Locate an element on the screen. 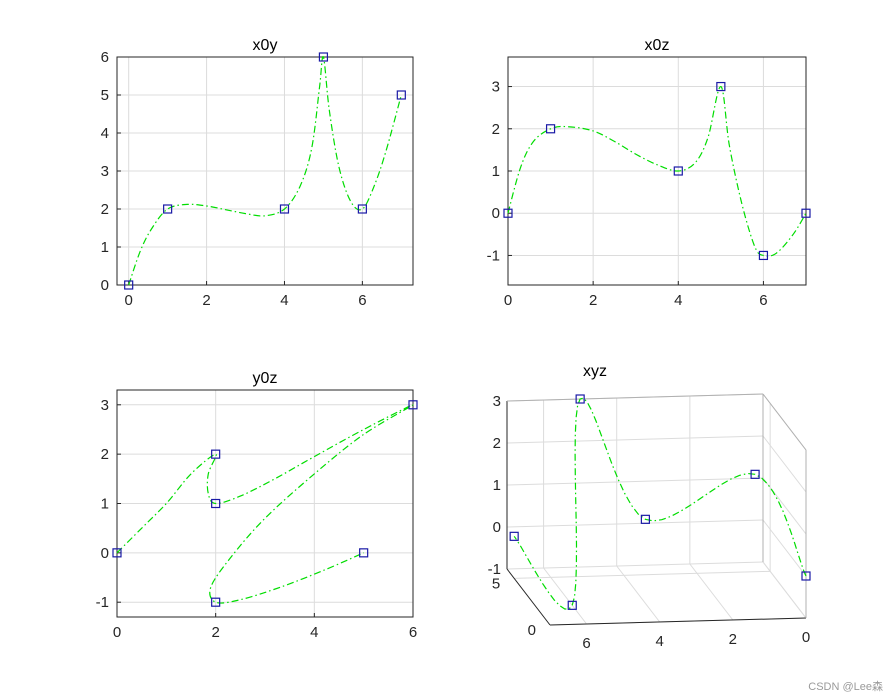 This screenshot has height=700, width=891. series-line-3d is located at coordinates (660, 503).